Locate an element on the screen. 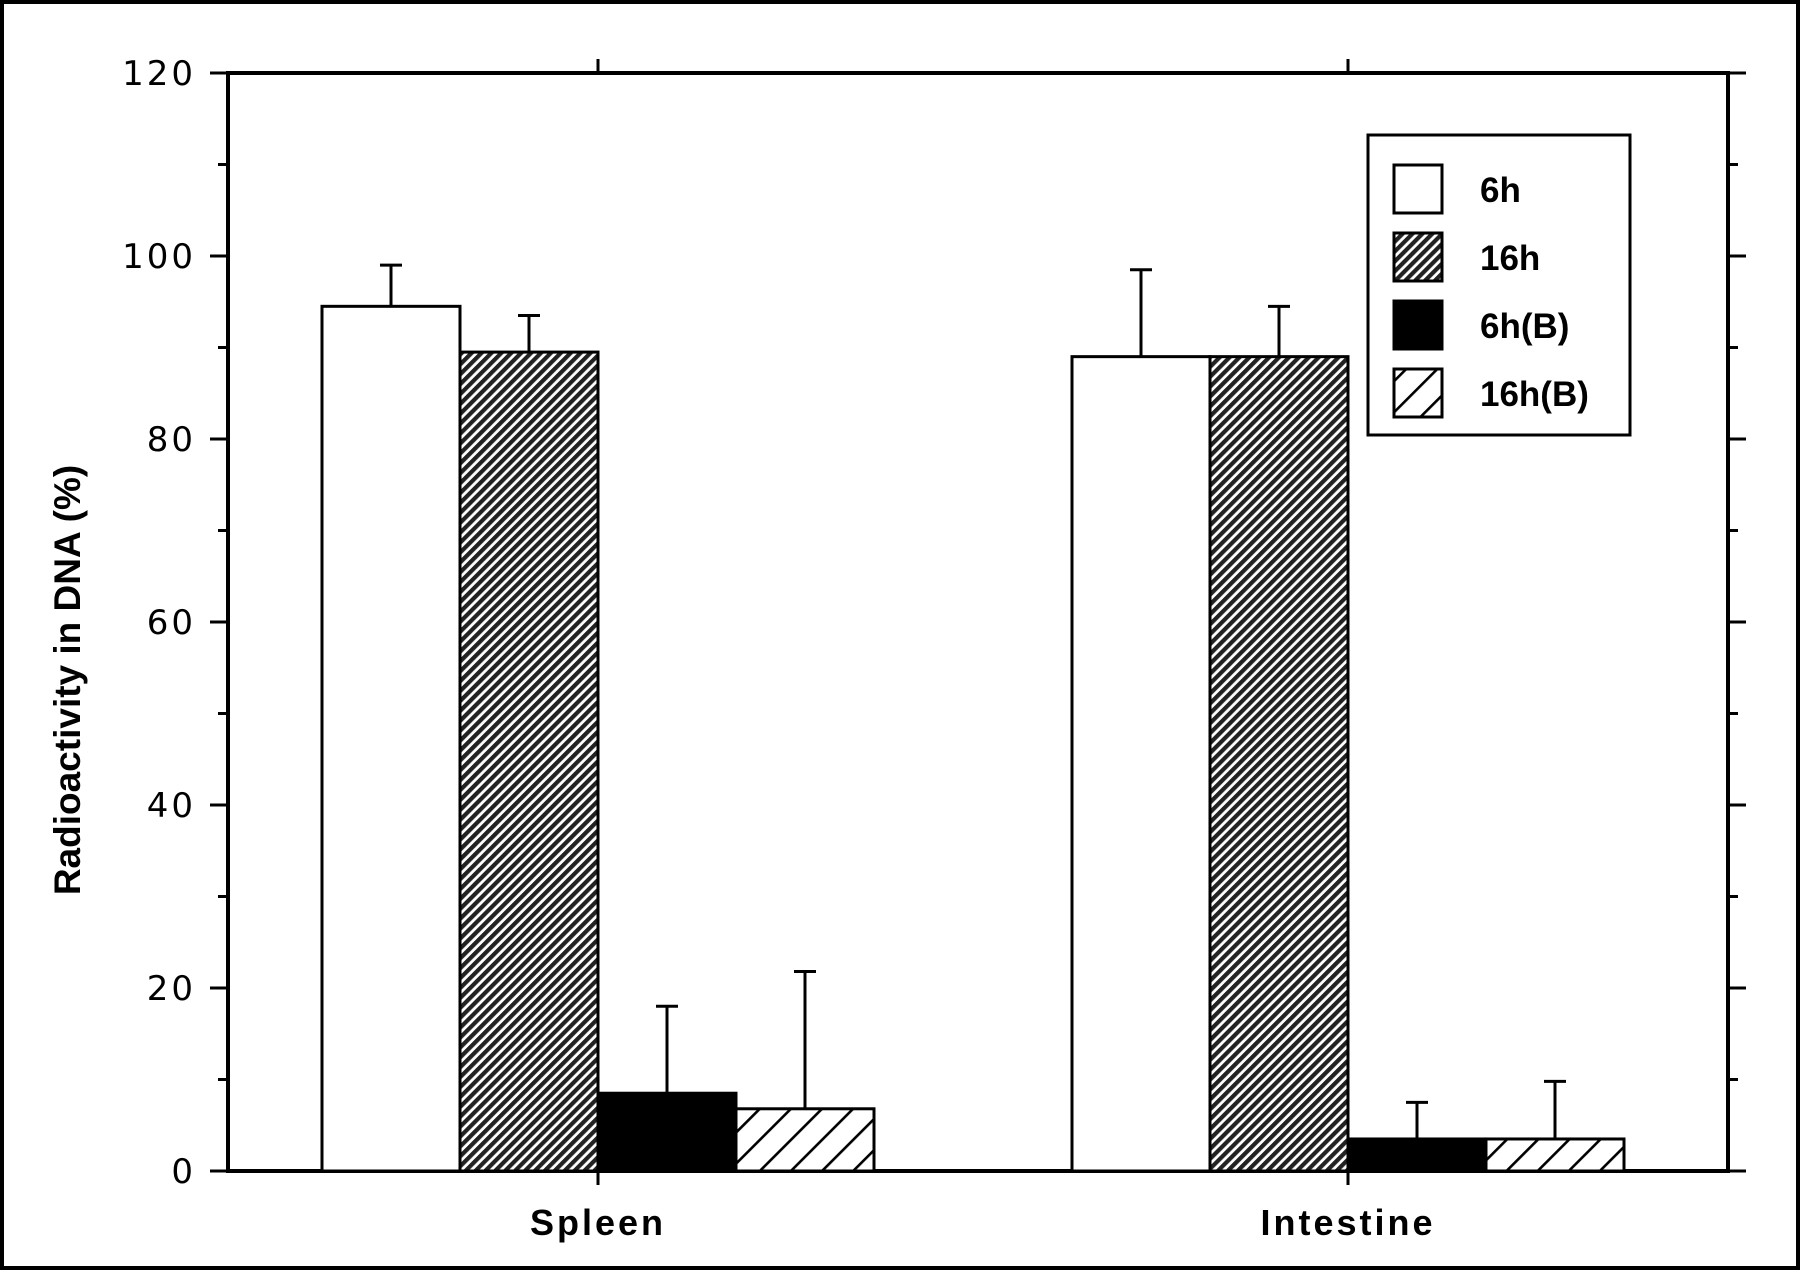  y-tick-label: 40 is located at coordinates (171, 806).